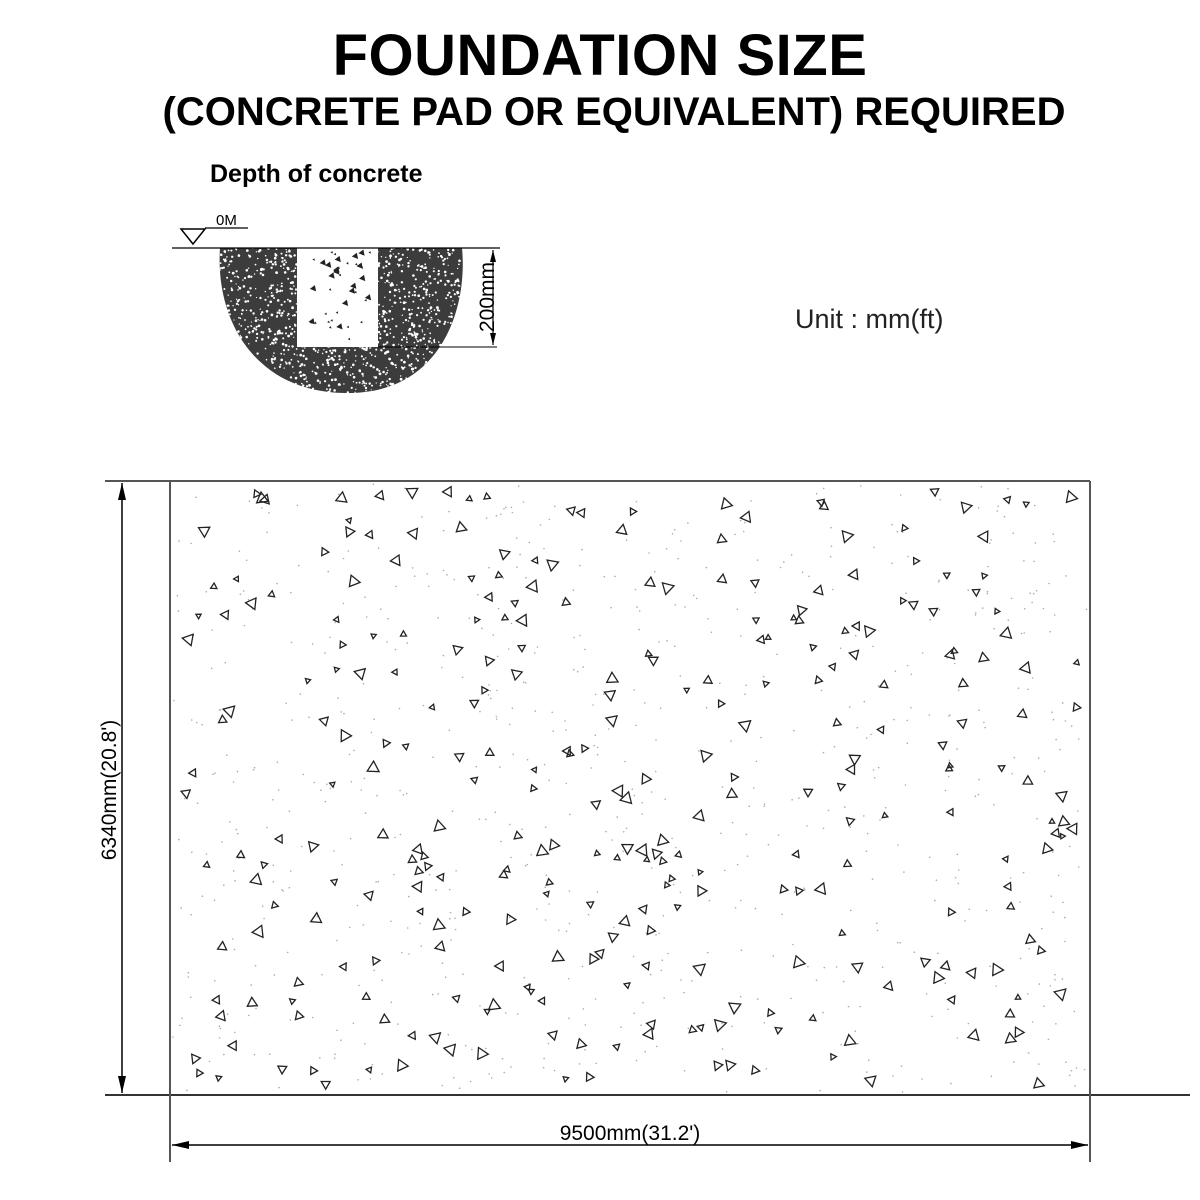  I want to click on aggregate-mark, so click(353, 285).